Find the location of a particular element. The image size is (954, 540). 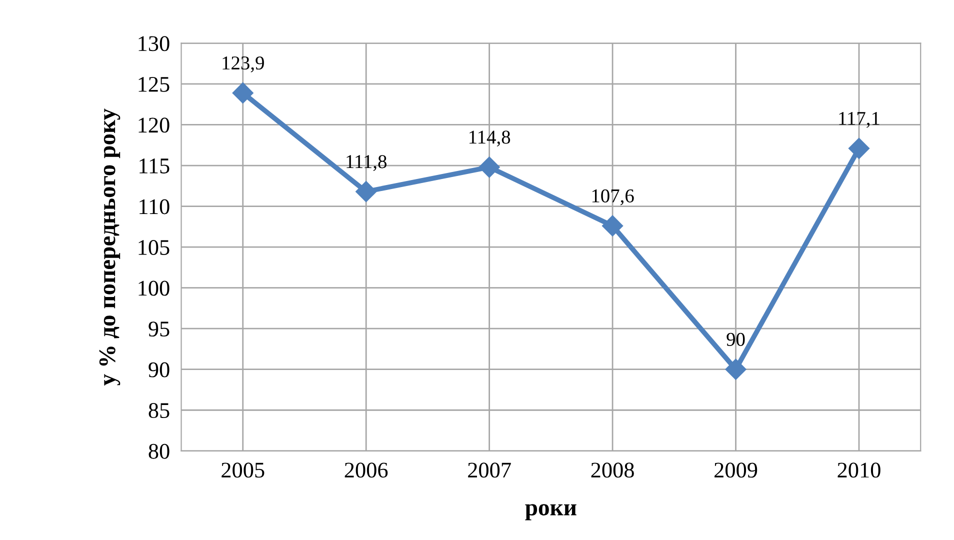

data-label: 117,1 is located at coordinates (859, 120).